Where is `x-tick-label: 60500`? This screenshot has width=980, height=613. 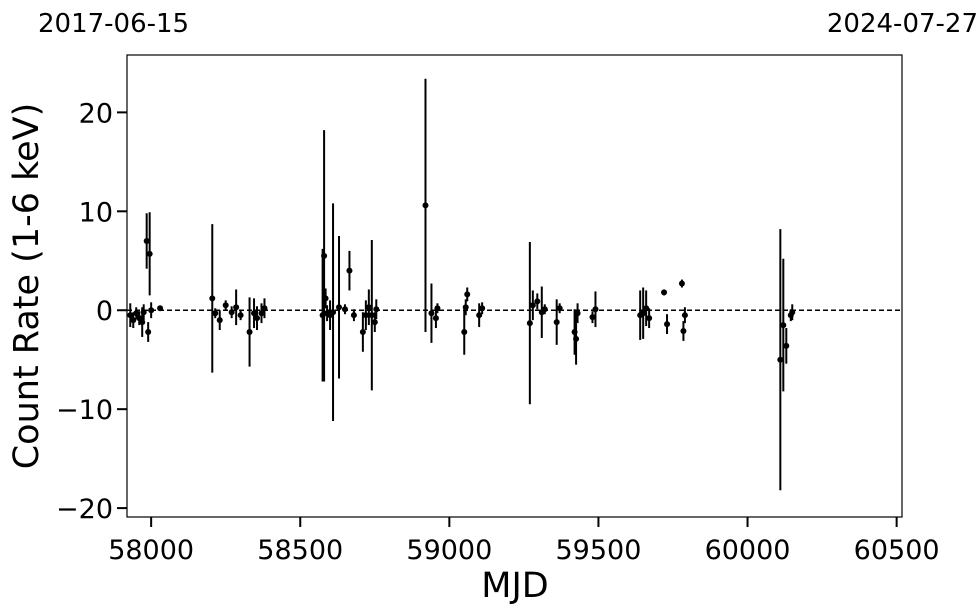 x-tick-label: 60500 is located at coordinates (897, 550).